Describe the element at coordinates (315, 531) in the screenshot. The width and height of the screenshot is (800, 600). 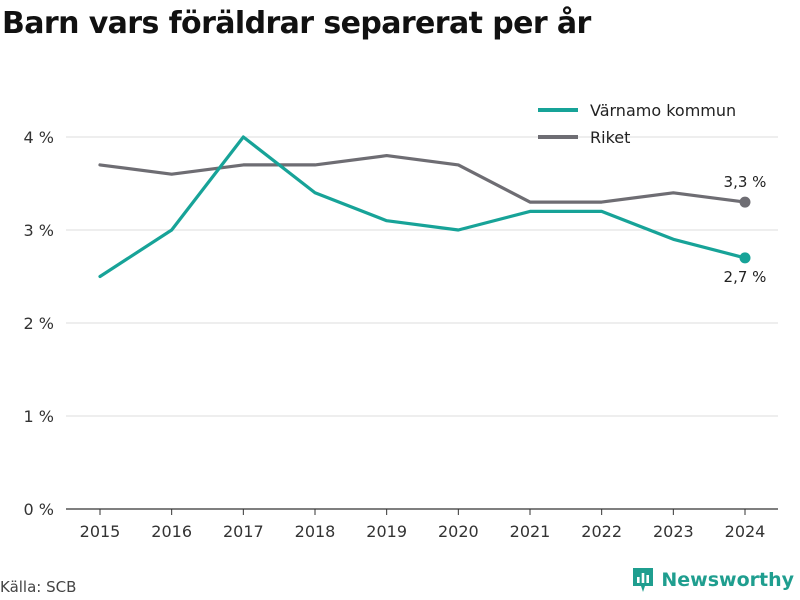
I see `x-tick-label: 2018` at that location.